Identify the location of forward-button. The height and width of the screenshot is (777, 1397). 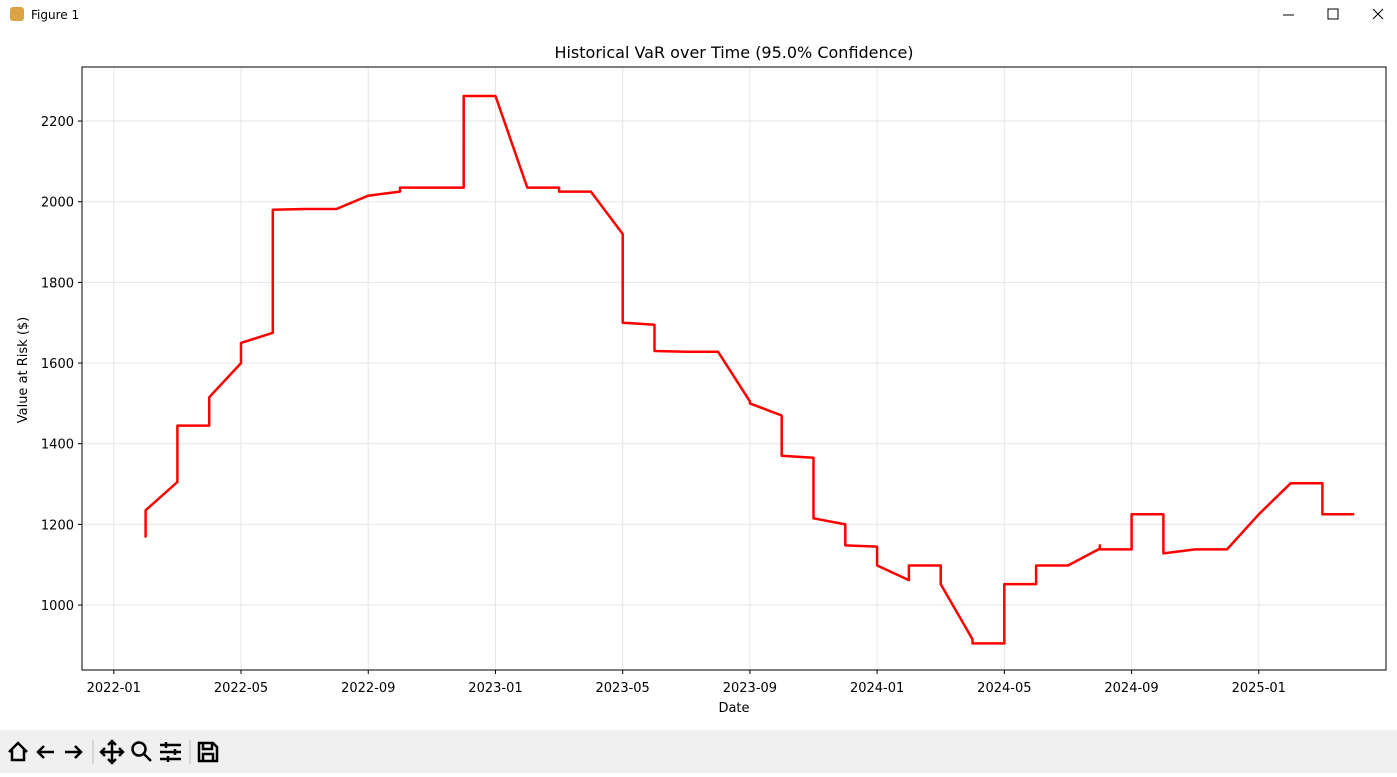
(74, 752).